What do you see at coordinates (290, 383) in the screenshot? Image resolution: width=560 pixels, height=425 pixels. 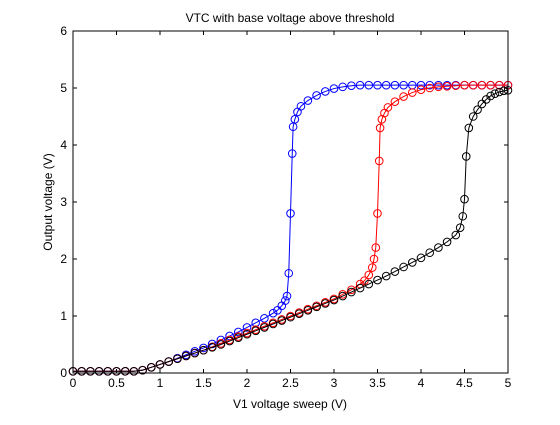 I see `x-tick-label: 2.5` at bounding box center [290, 383].